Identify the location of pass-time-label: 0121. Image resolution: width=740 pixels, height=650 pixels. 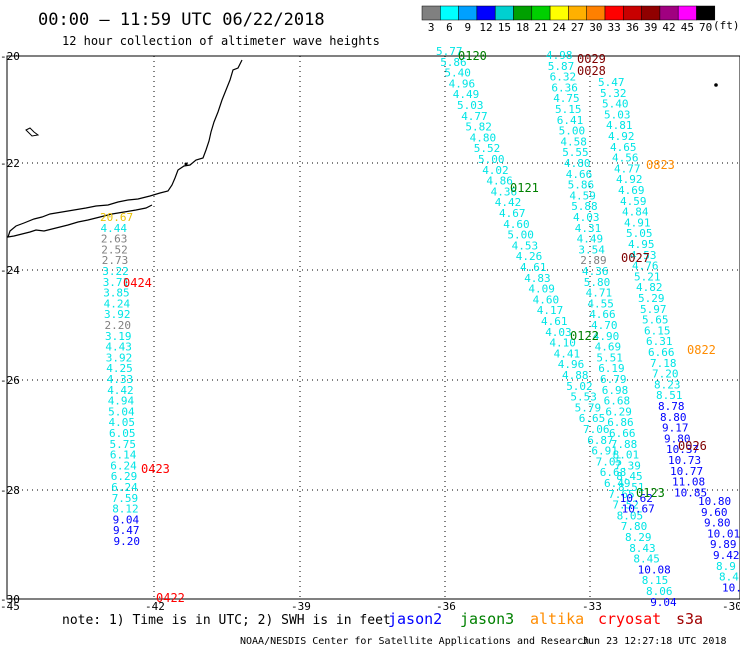
(524, 188).